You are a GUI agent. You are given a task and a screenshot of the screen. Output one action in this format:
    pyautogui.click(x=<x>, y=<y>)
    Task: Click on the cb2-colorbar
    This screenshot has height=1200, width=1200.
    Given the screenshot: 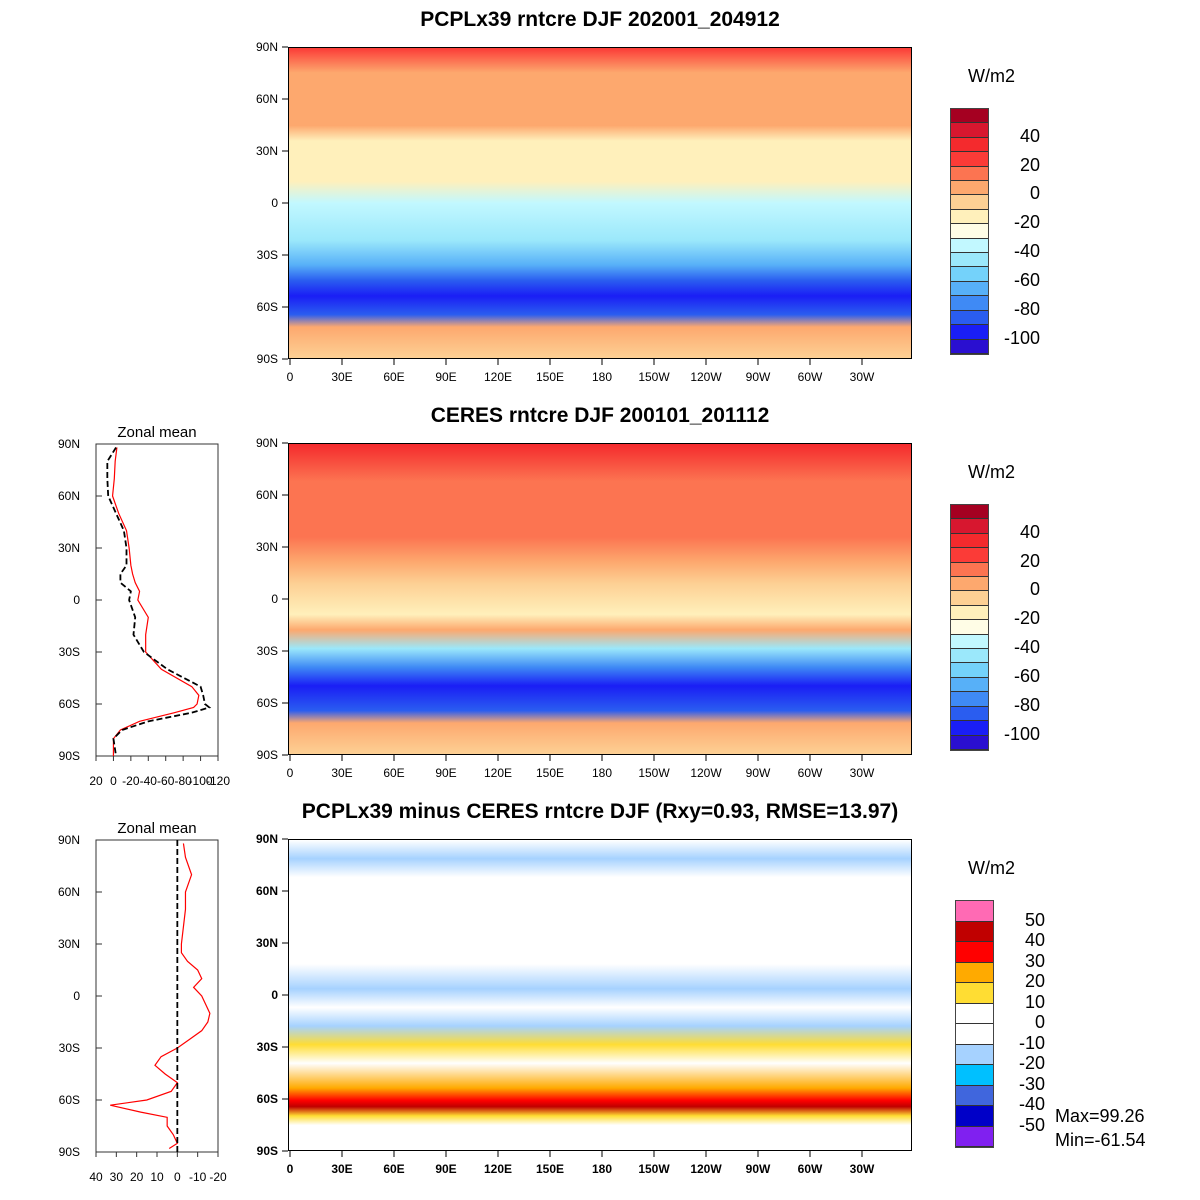 What is the action you would take?
    pyautogui.click(x=969, y=627)
    